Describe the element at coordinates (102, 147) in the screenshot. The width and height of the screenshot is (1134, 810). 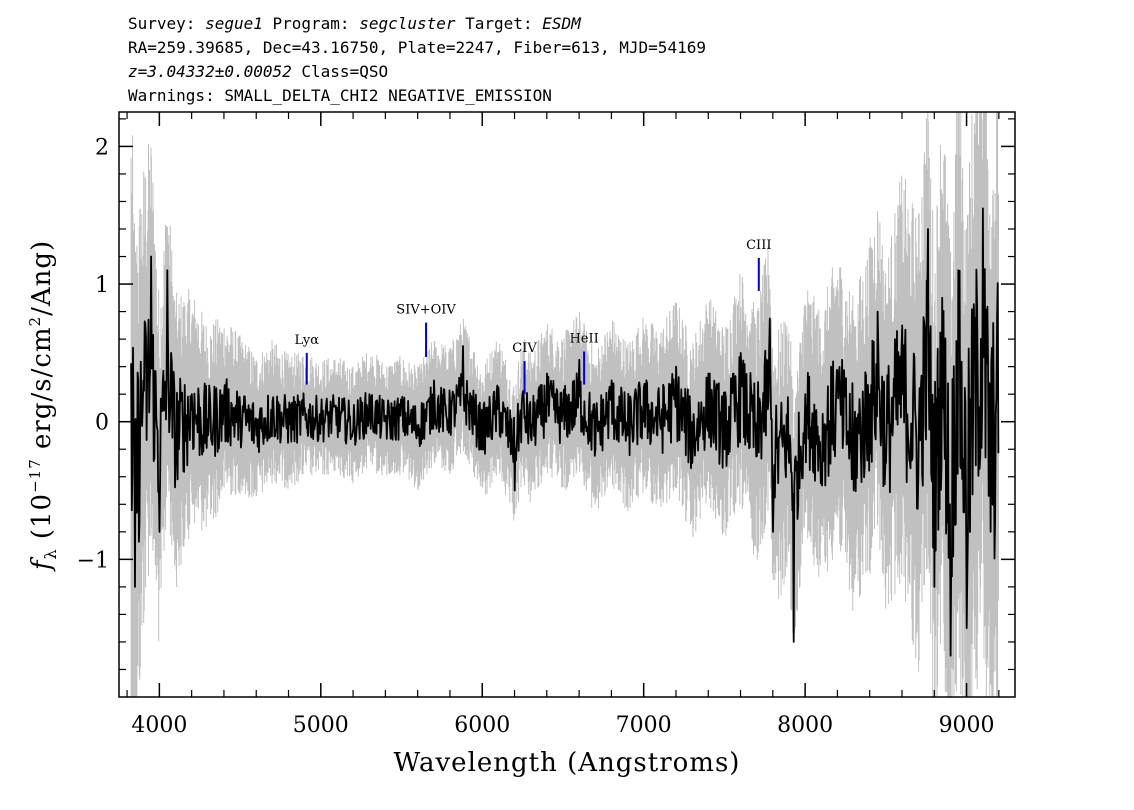
I see `y-tick-label: 2` at that location.